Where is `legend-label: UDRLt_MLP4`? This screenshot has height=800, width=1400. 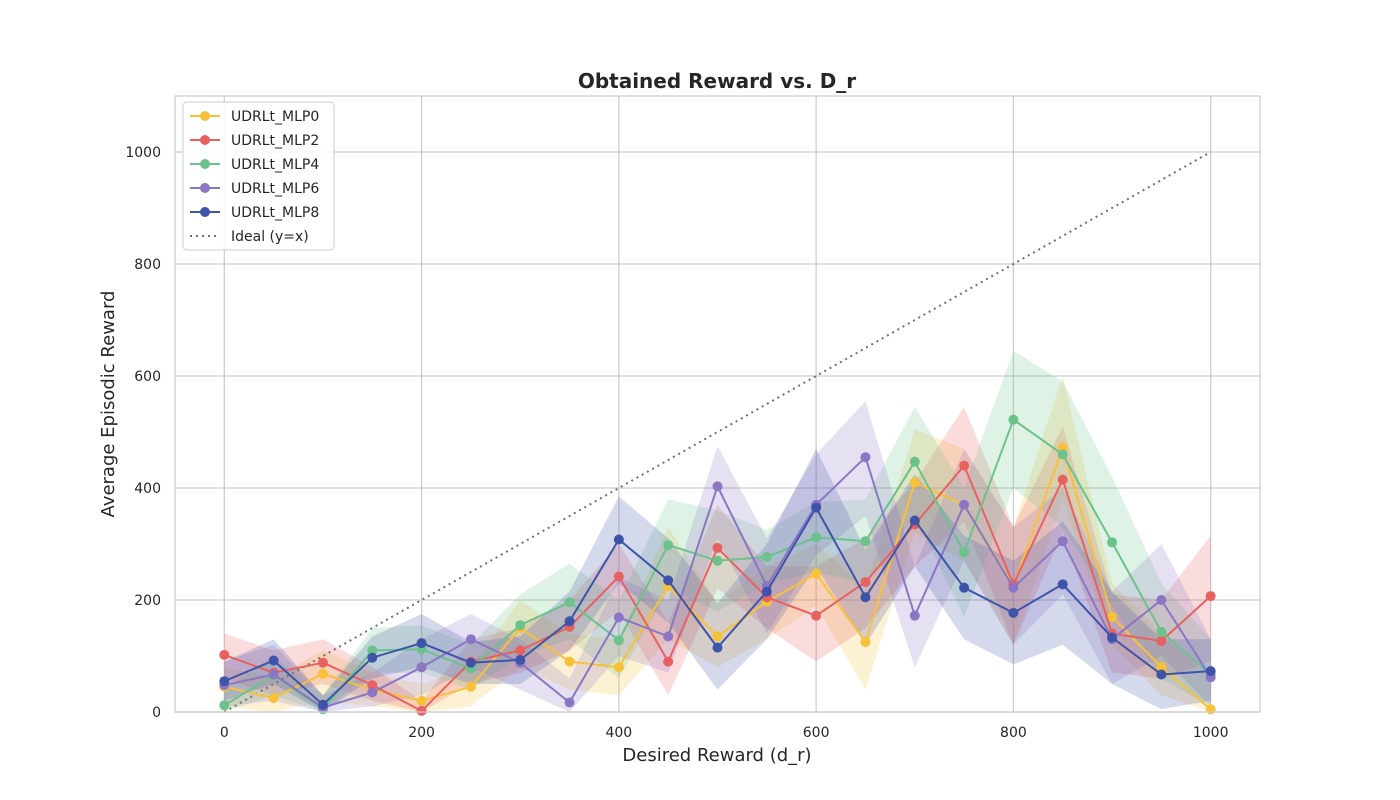
legend-label: UDRLt_MLP4 is located at coordinates (275, 165).